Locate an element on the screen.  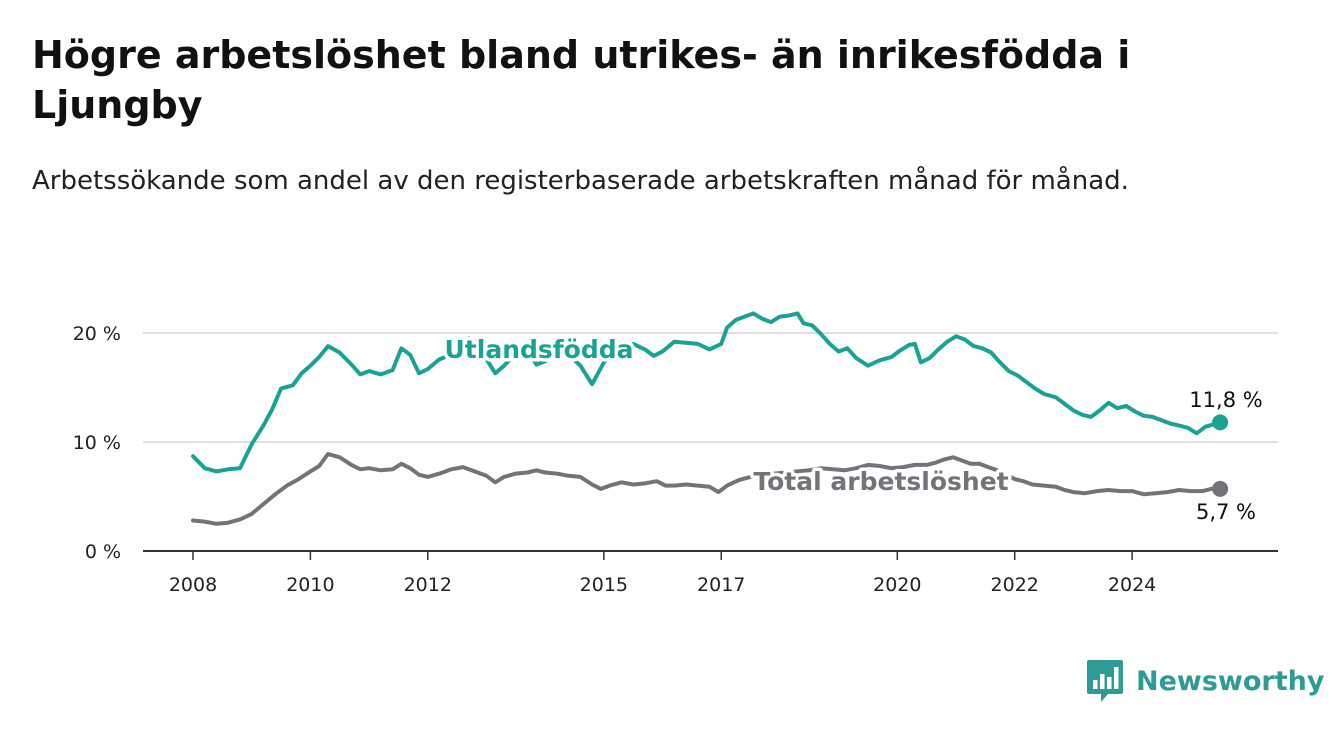
end-value-label-0: 11,8 % is located at coordinates (1225, 400).